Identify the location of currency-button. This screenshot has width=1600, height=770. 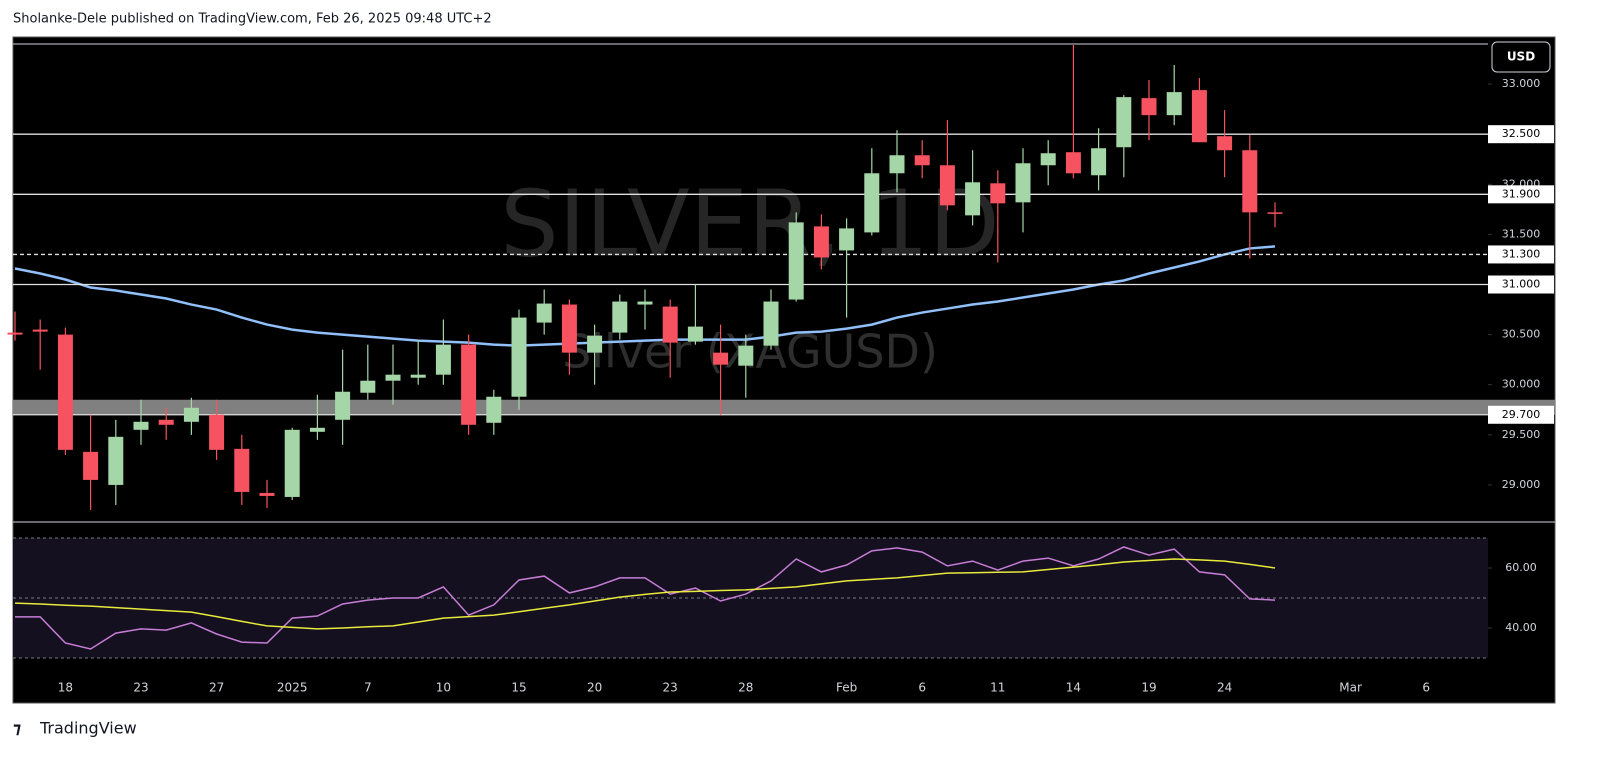
(1521, 57).